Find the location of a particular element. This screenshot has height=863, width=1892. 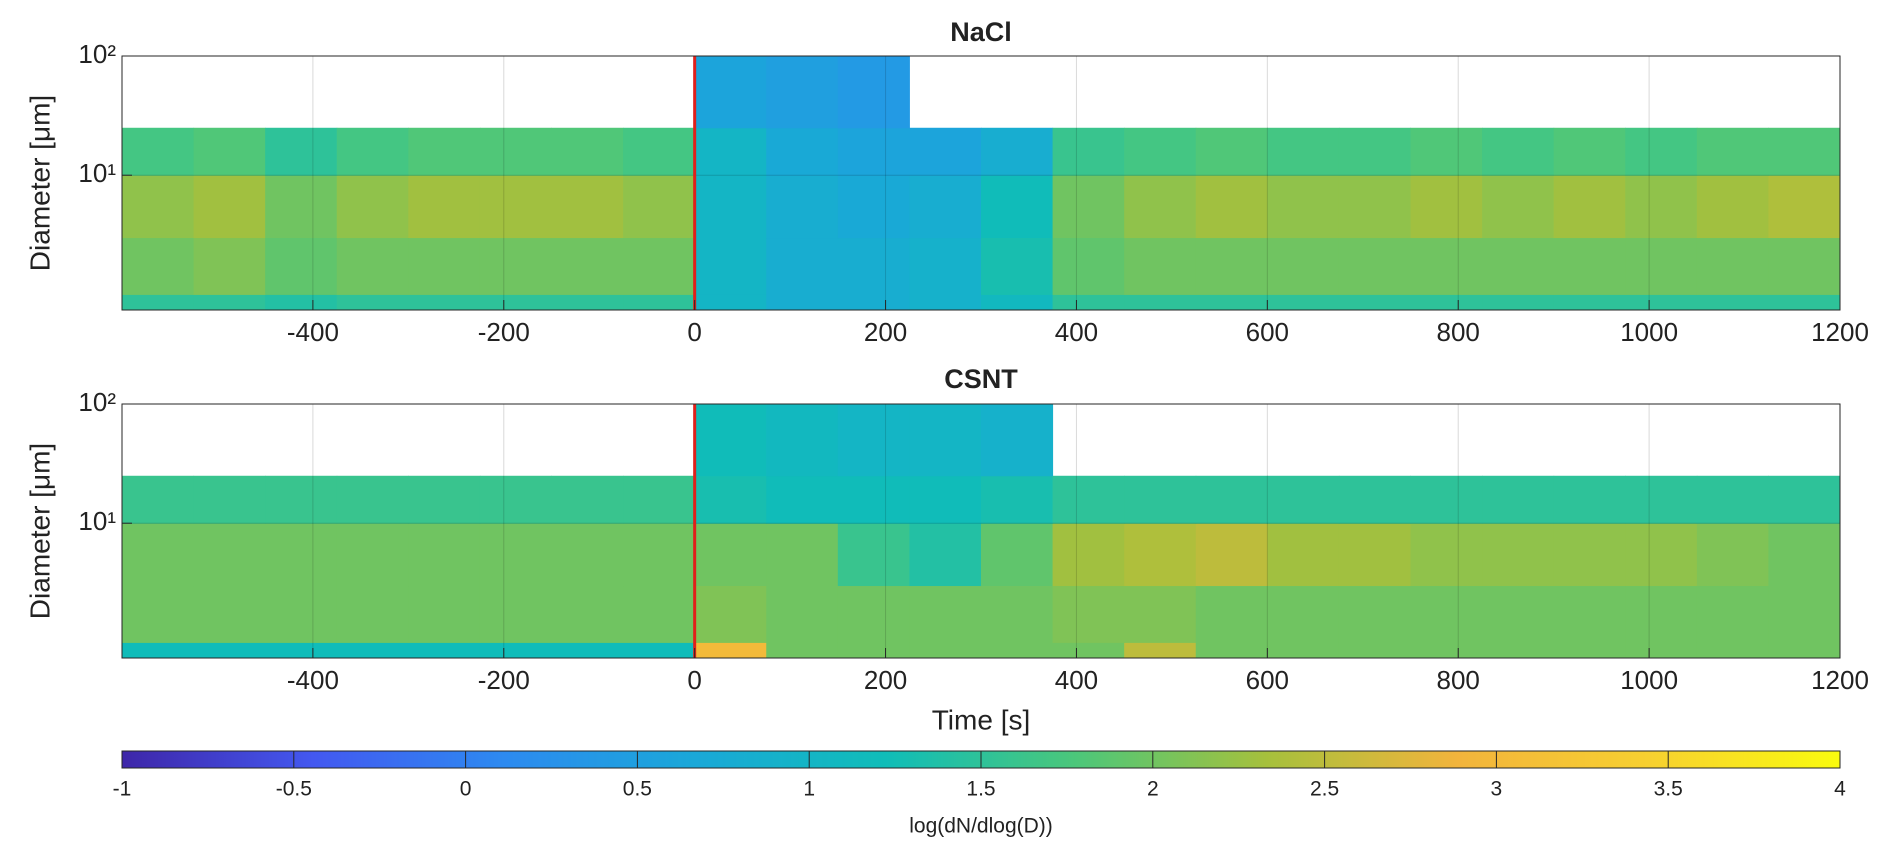

colorbar-label: log(dN/dlog(D)) is located at coordinates (981, 826).